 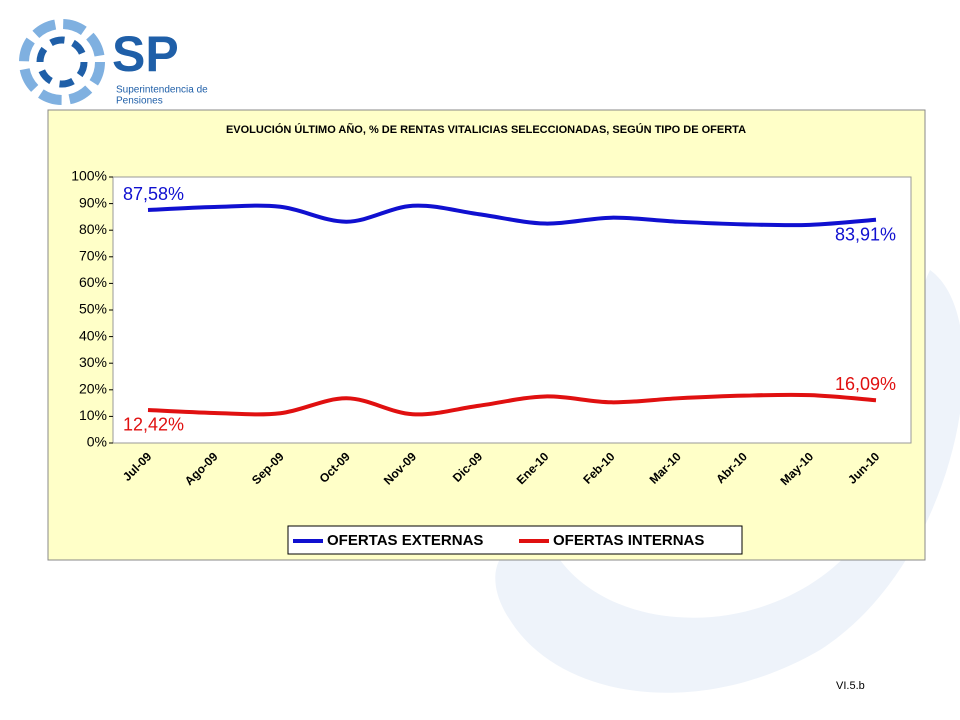 What do you see at coordinates (97, 442) in the screenshot?
I see `y-tick-label: 0%` at bounding box center [97, 442].